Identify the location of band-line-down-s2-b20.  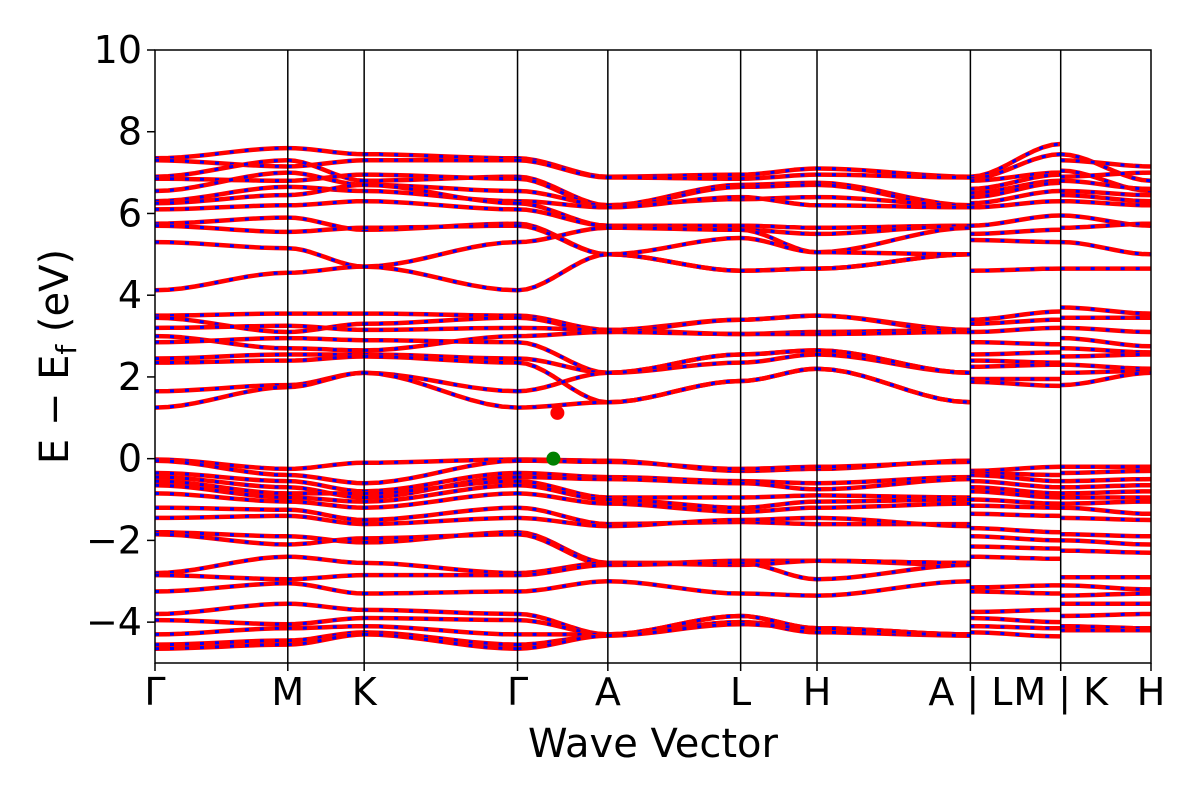
(441, 390).